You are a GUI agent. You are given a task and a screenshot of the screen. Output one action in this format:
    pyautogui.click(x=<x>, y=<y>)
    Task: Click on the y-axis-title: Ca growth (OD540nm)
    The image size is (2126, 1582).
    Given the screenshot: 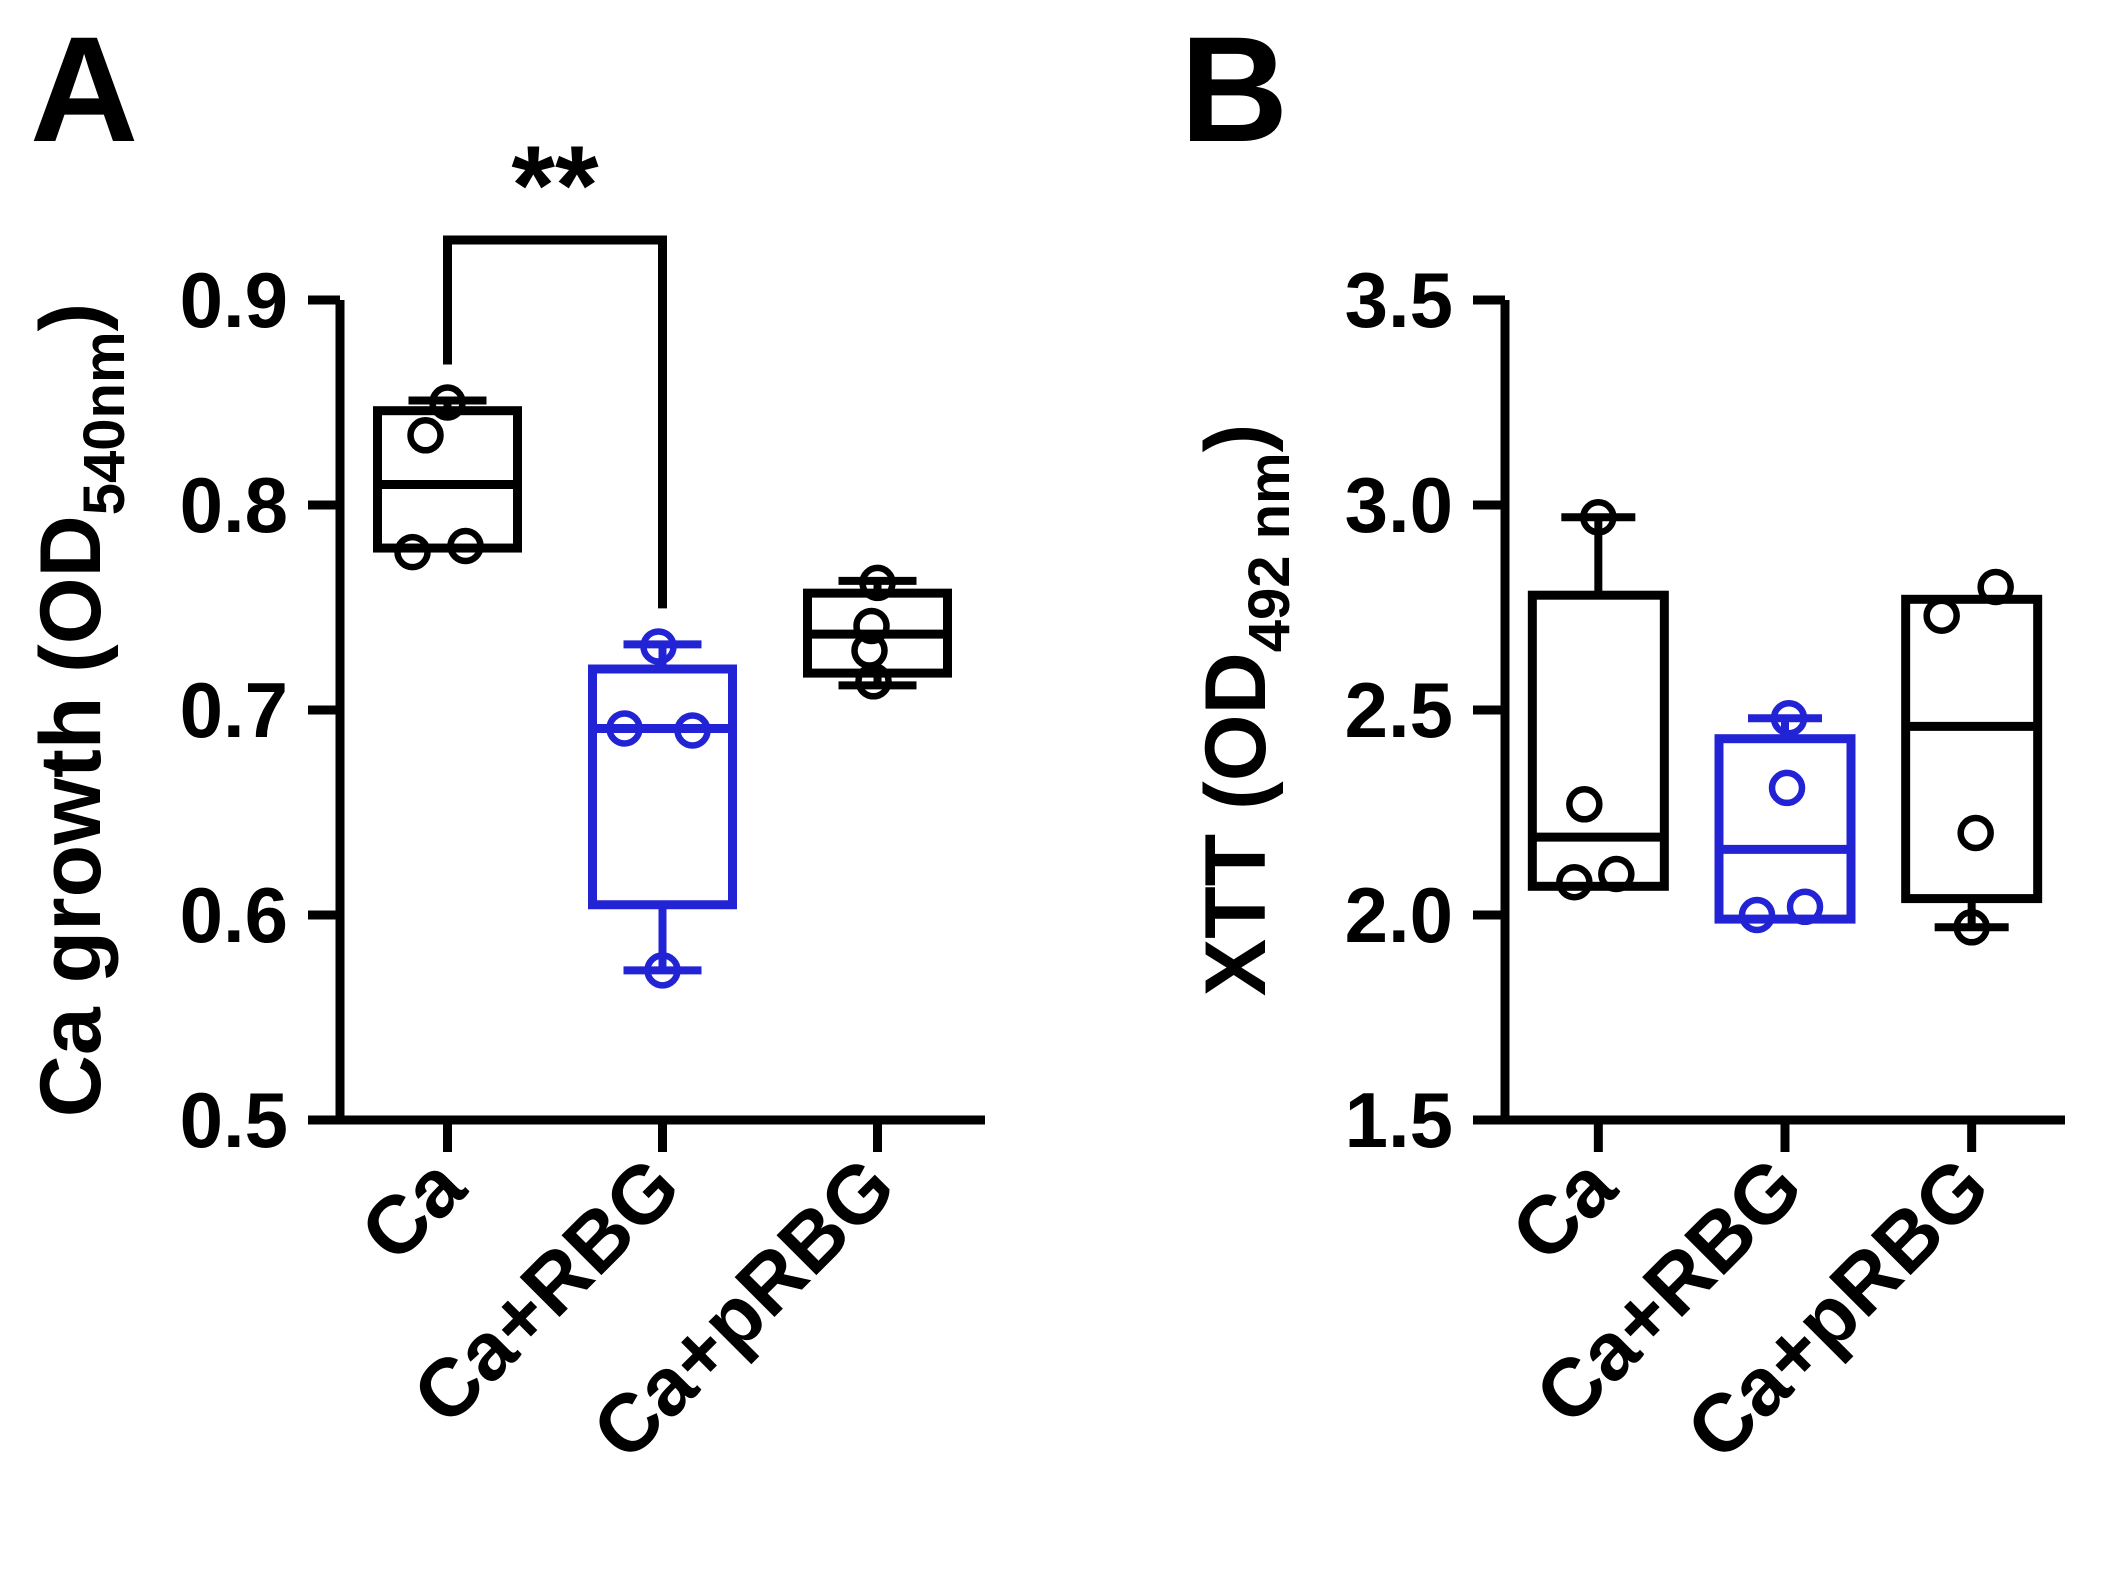 What is the action you would take?
    pyautogui.click(x=80, y=710)
    